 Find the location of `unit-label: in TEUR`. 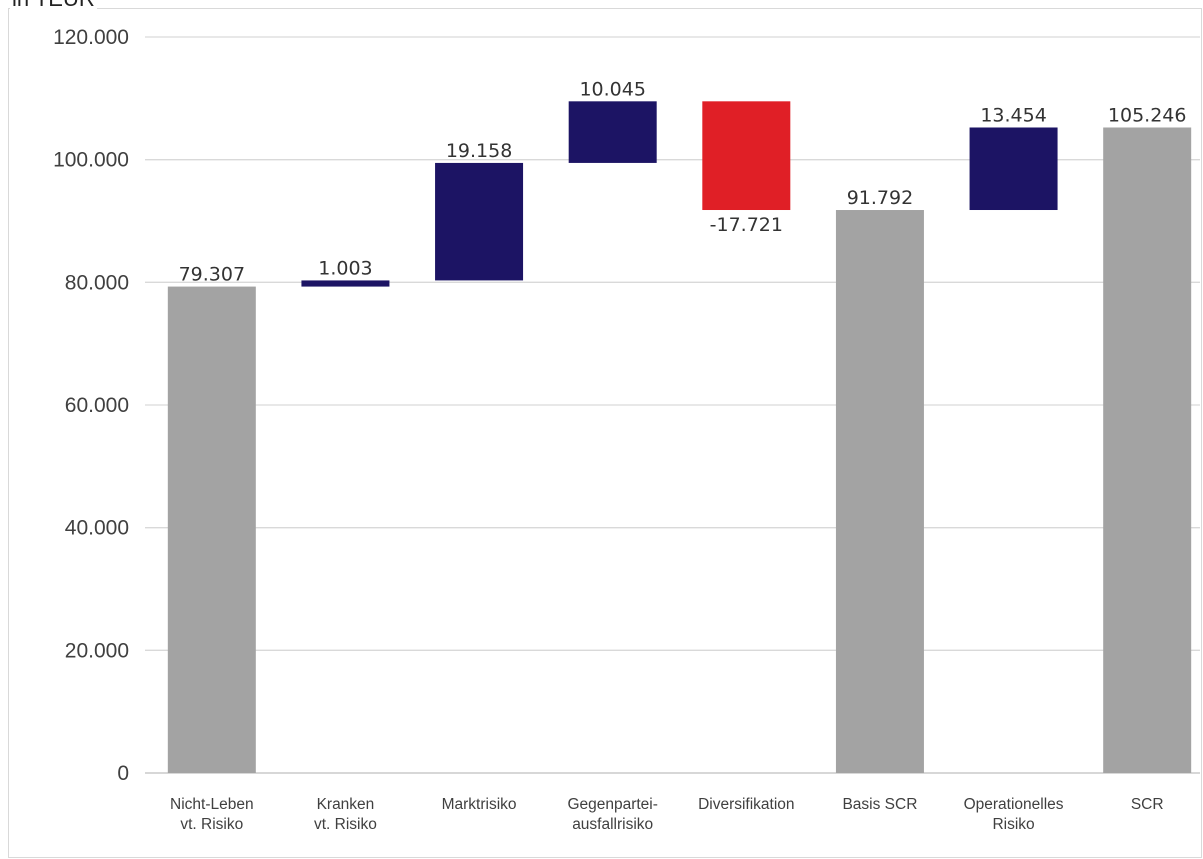

unit-label: in TEUR is located at coordinates (53, 5).